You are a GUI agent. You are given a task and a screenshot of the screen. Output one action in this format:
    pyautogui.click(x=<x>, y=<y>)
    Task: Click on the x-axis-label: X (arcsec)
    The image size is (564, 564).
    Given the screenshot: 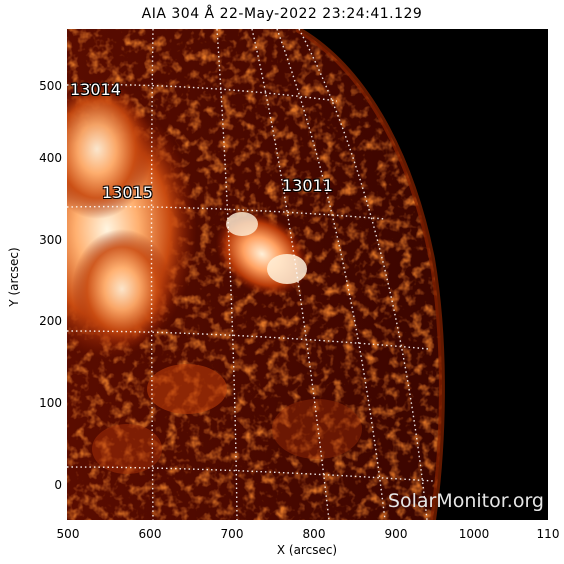 What is the action you would take?
    pyautogui.click(x=307, y=550)
    